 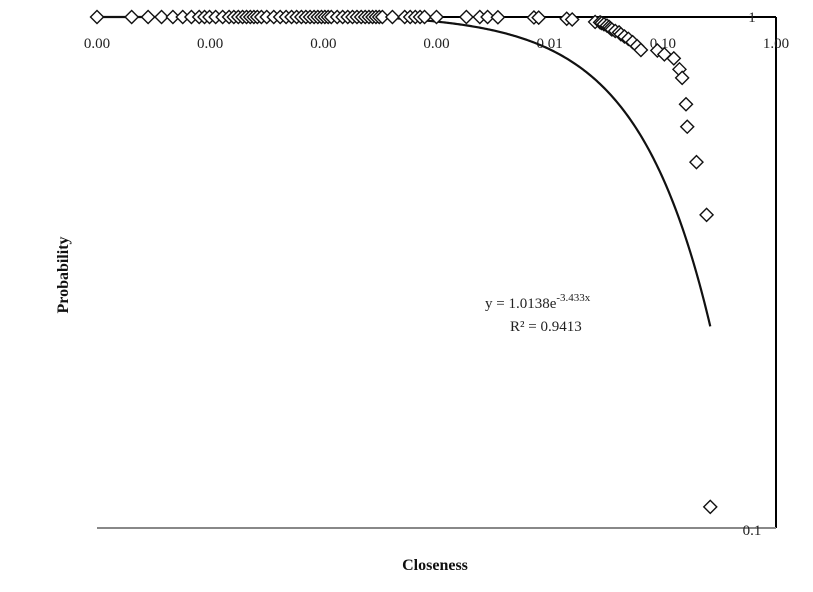 I want to click on x-tick-labels: 0.00 0.00 0.00 0.00 0.01 0.10 1.00, so click(x=436, y=44).